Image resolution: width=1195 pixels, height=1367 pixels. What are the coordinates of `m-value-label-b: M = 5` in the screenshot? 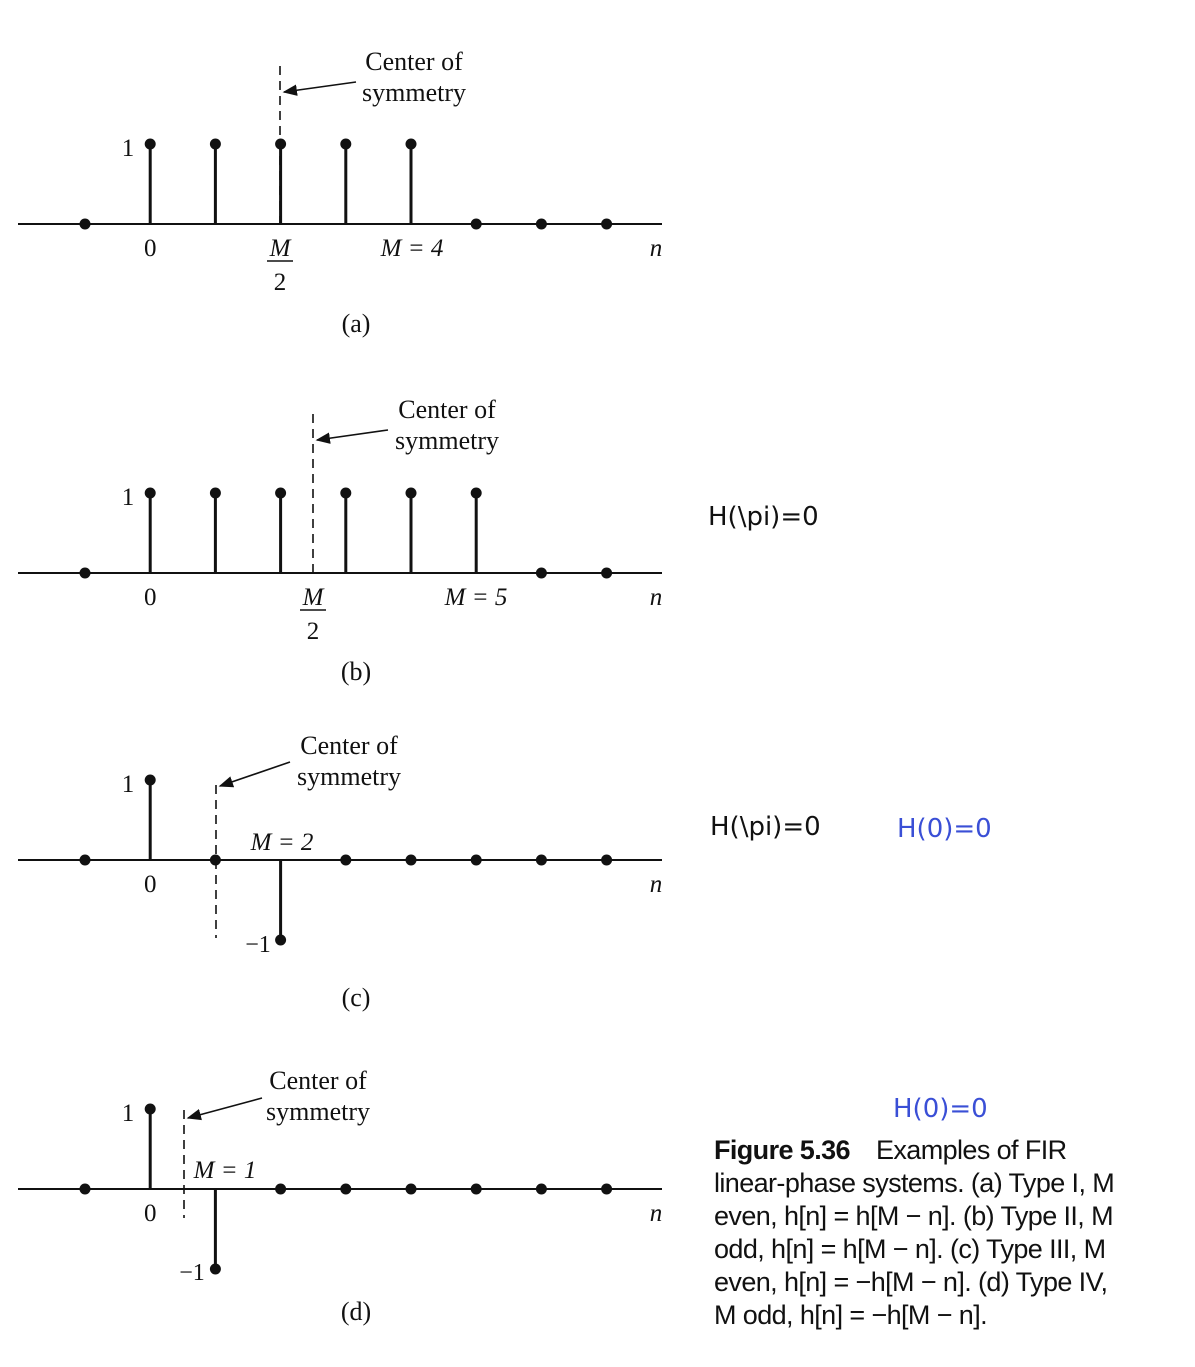 It's located at (476, 597).